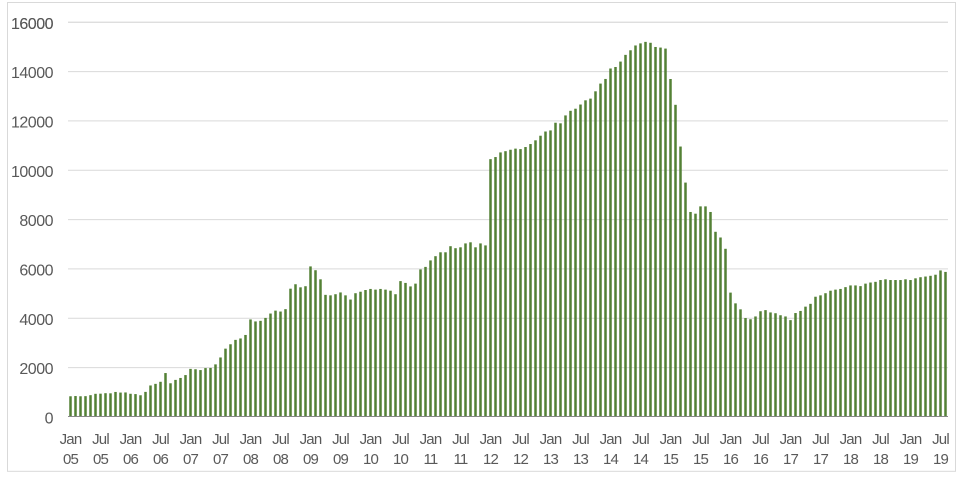 Image resolution: width=960 pixels, height=484 pixels. Describe the element at coordinates (36, 221) in the screenshot. I see `svg-text: 8000` at that location.